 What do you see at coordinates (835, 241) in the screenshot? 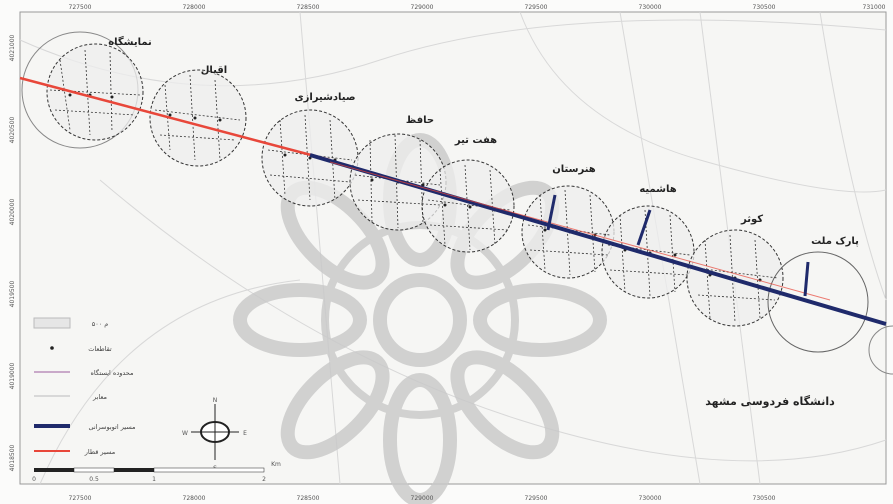
I see `station-label-park-mellat: پارک ملت` at bounding box center [835, 241].